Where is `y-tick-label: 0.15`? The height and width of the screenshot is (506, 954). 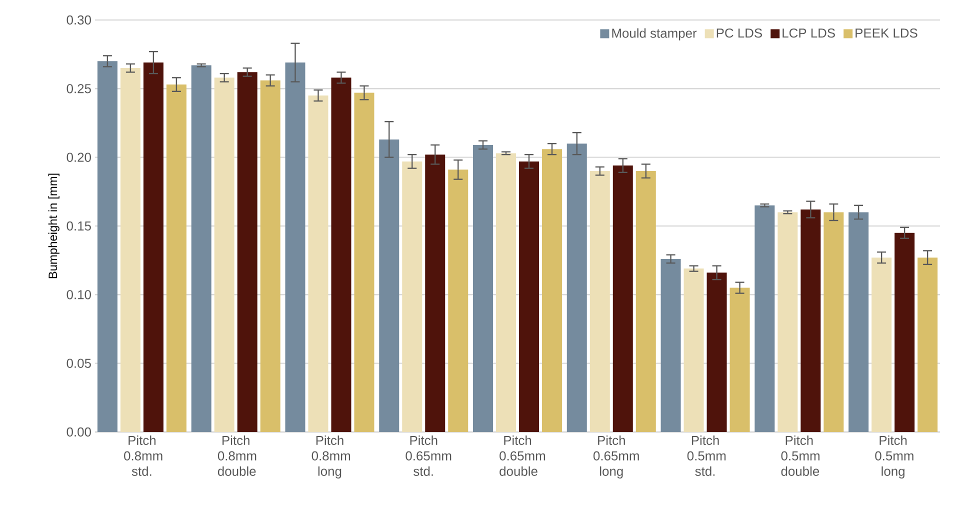 y-tick-label: 0.15 is located at coordinates (78, 226).